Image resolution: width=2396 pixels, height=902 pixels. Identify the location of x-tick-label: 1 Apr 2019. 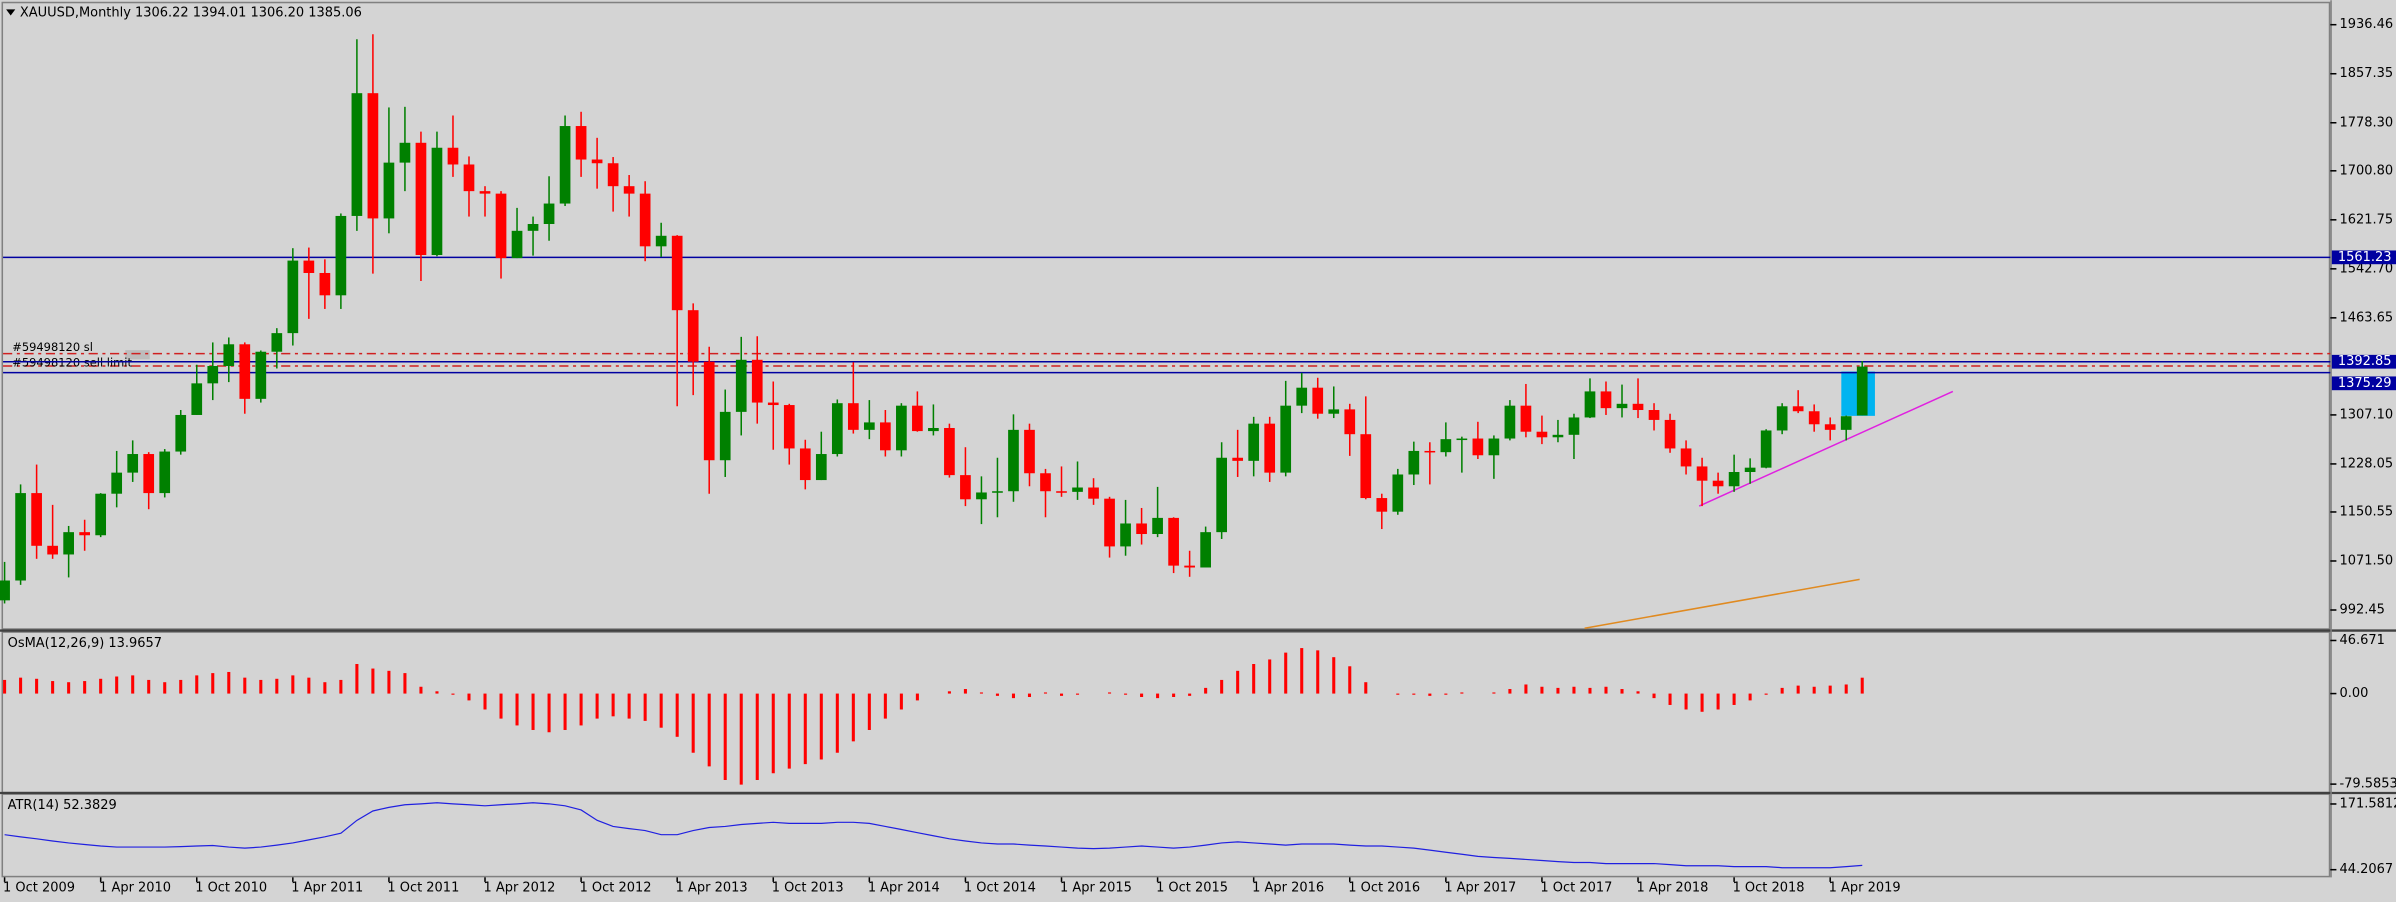
(1865, 888).